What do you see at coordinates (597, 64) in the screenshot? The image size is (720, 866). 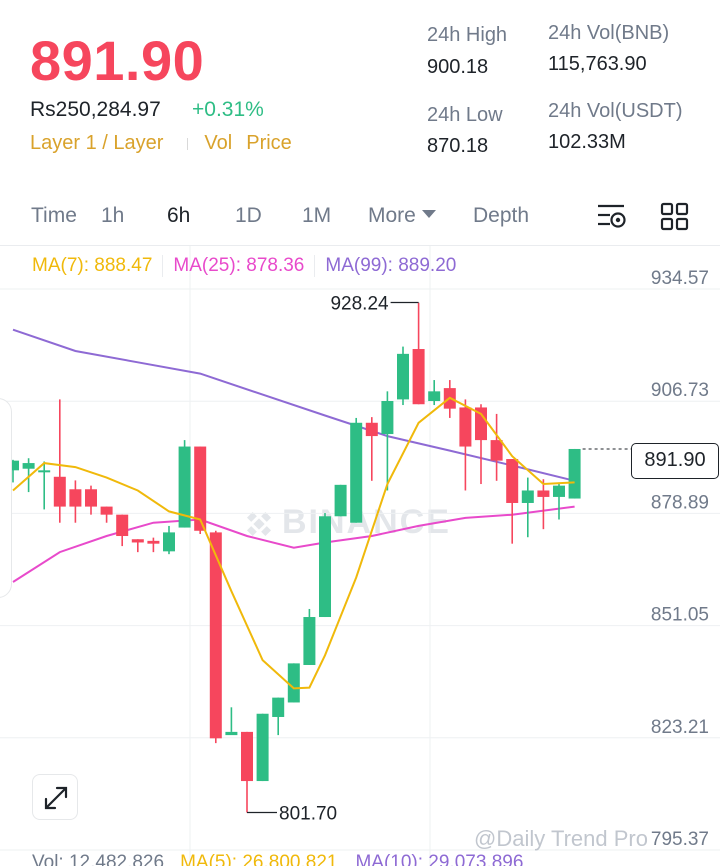 I see `vol-bnb-value: 115,763.90` at bounding box center [597, 64].